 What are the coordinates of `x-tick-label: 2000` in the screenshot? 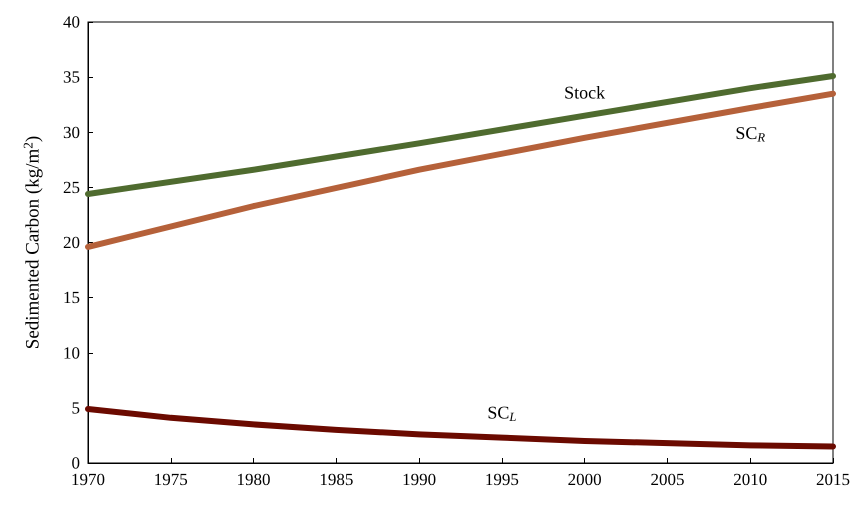 It's located at (585, 479).